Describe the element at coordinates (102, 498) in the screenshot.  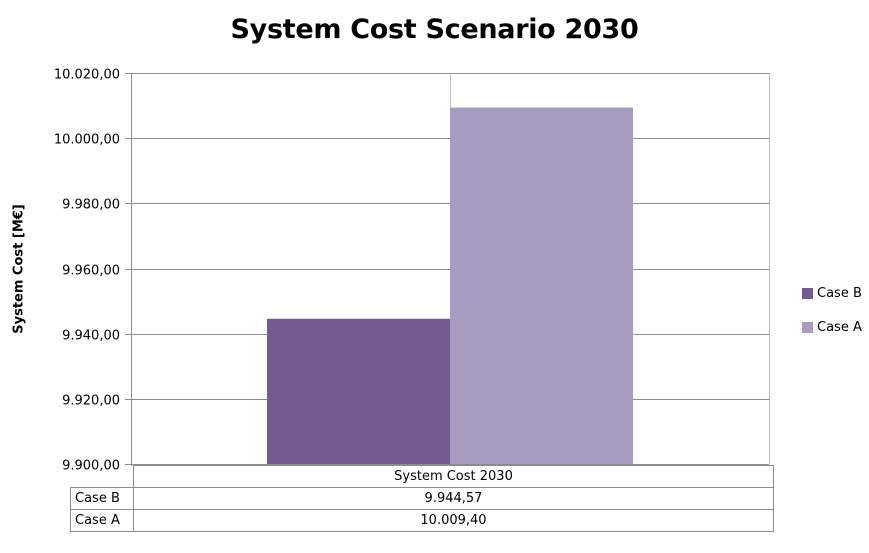
I see `data-table-row-label: Case B` at that location.